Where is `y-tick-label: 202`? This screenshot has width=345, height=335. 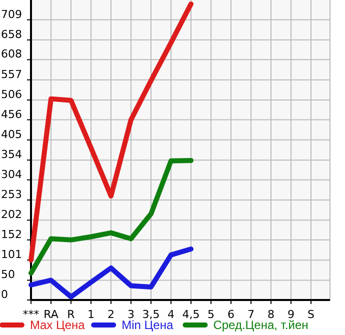 y-tick-label: 202 is located at coordinates (11, 215).